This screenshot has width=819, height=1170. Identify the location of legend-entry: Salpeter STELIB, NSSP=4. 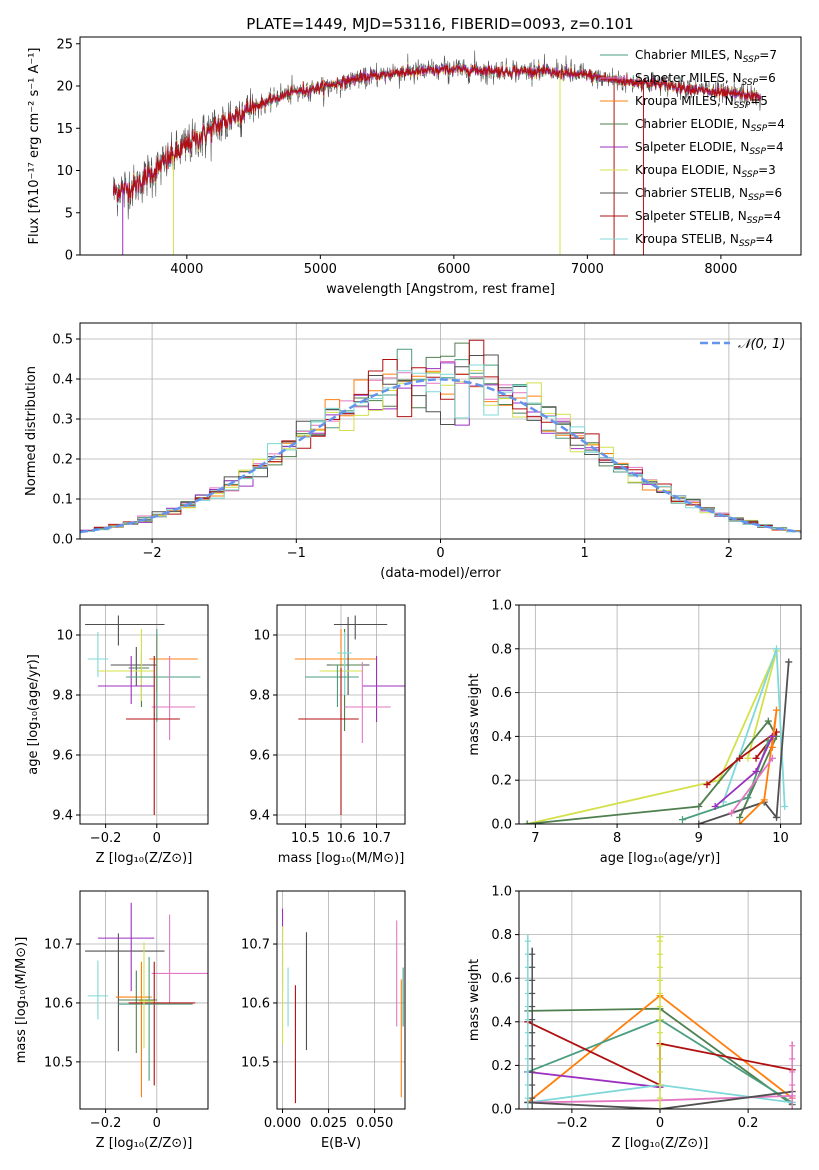
(708, 217).